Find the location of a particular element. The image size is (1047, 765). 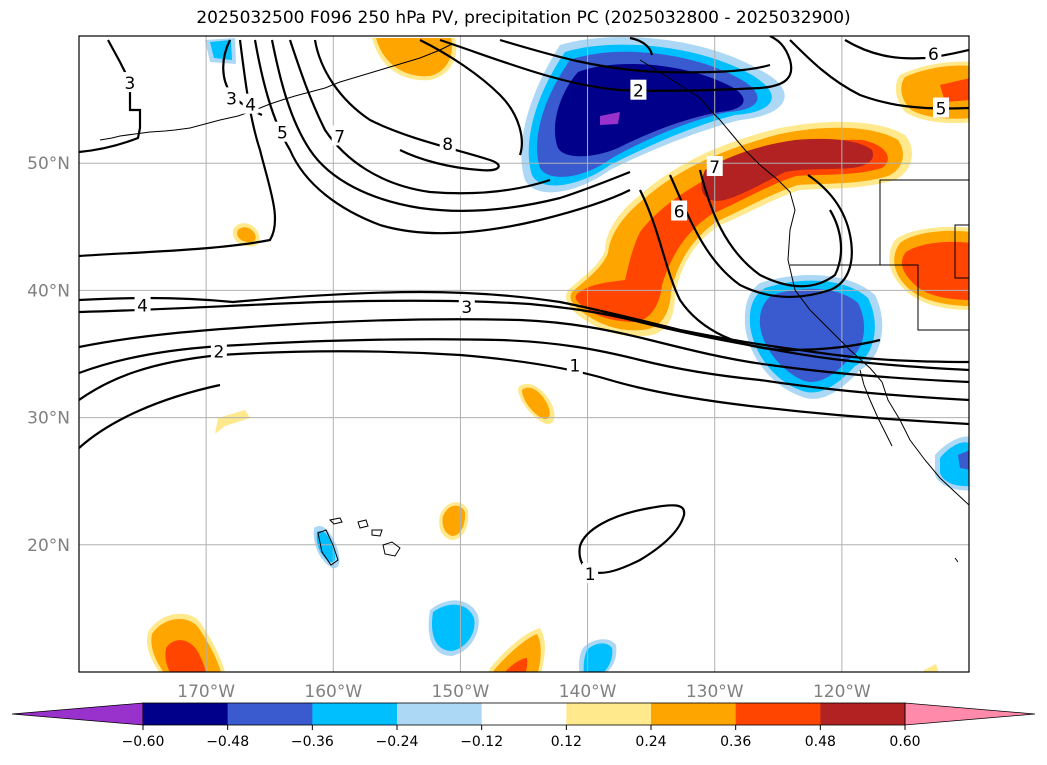

colorbar-tick-label: −0.24 is located at coordinates (397, 742).